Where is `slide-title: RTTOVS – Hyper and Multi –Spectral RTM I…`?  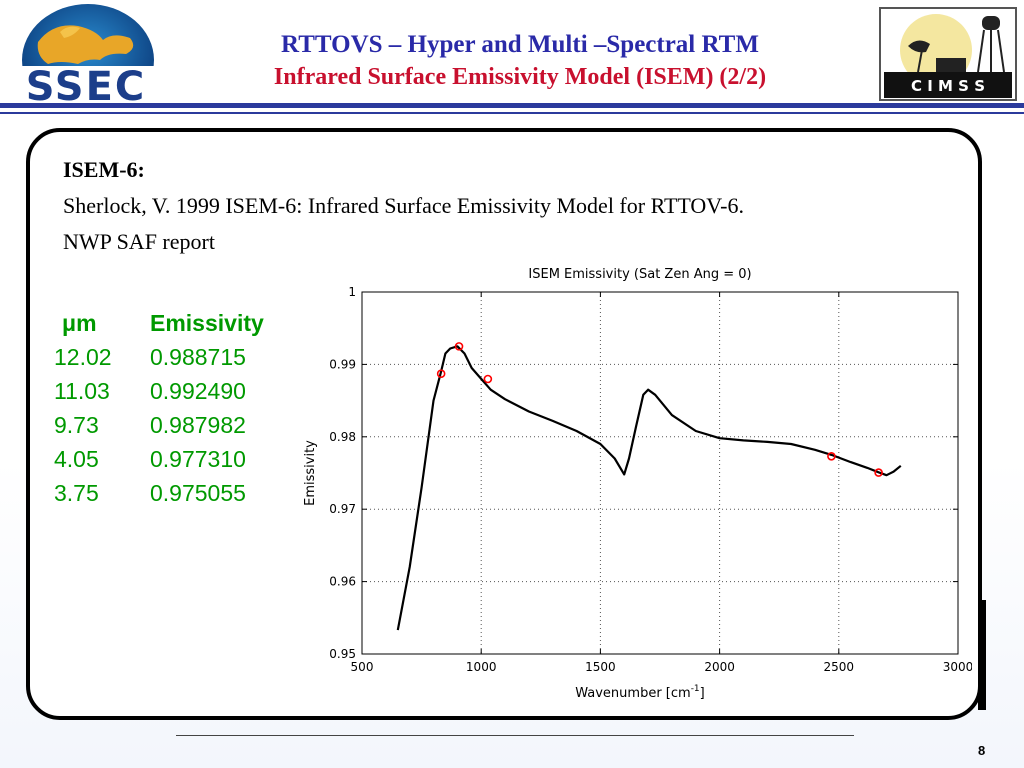
slide-title: RTTOVS – Hyper and Multi –Spectral RTM I… is located at coordinates (520, 61).